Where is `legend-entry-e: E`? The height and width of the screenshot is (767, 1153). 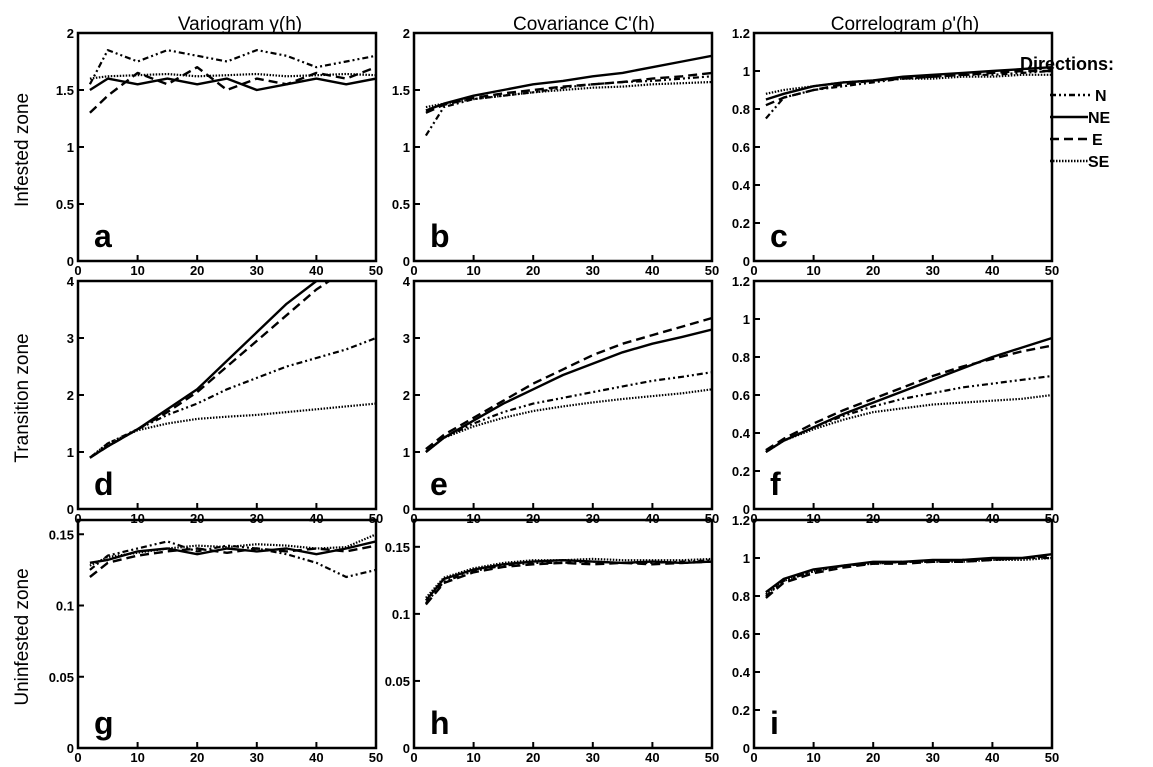 legend-entry-e: E is located at coordinates (1076, 140).